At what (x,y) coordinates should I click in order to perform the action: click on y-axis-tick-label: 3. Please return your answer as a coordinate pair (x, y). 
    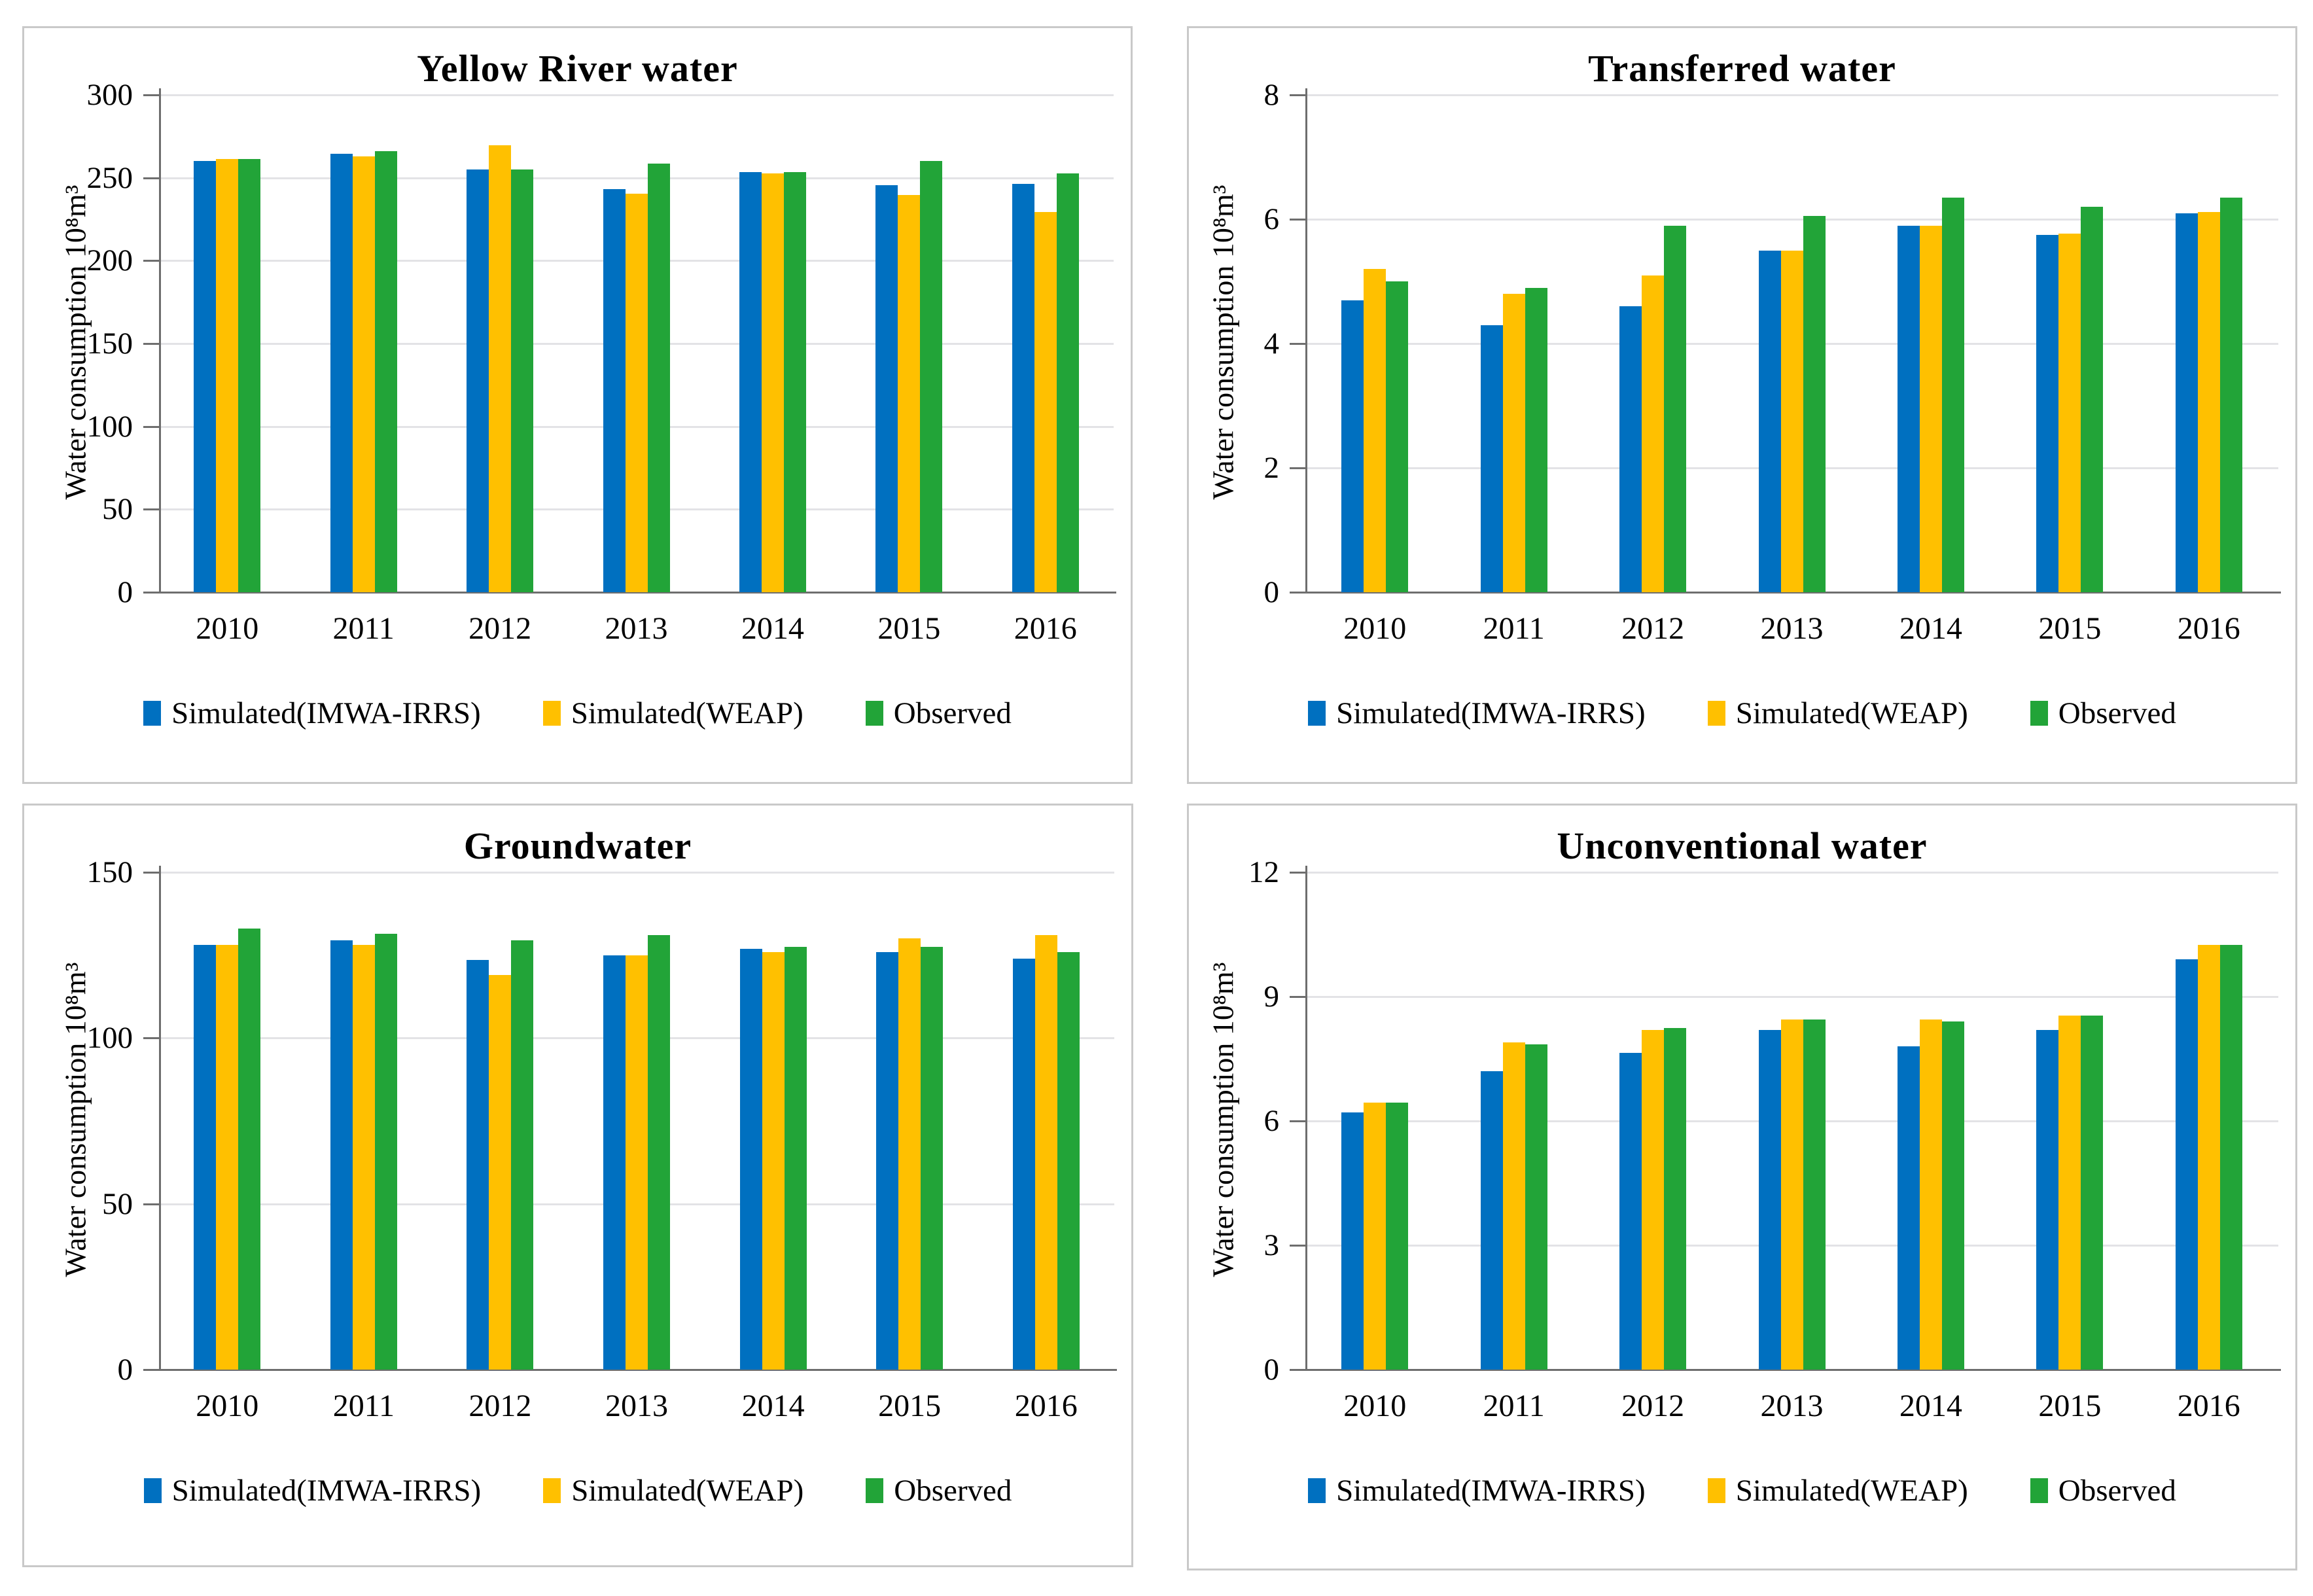
    Looking at the image, I should click on (1271, 1245).